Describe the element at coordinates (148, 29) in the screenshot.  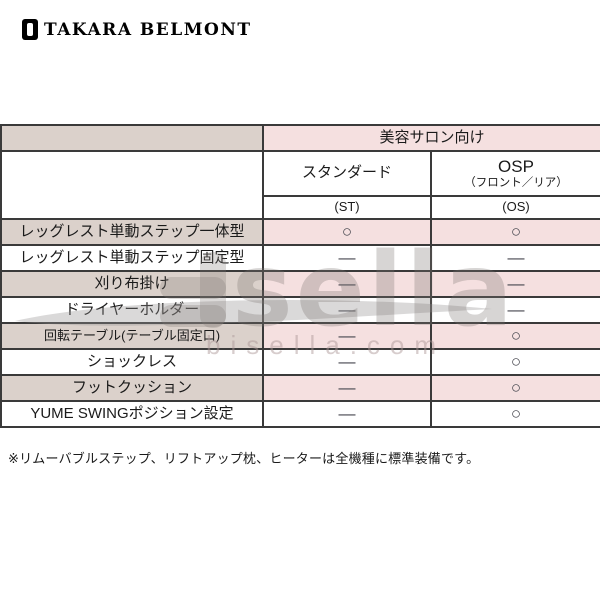
I see `brand-name: TAKARA BELMONT` at that location.